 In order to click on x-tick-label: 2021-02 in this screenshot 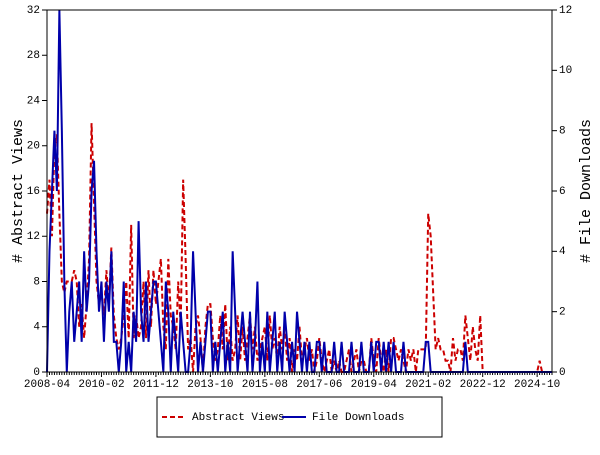, I will do `click(428, 385)`.